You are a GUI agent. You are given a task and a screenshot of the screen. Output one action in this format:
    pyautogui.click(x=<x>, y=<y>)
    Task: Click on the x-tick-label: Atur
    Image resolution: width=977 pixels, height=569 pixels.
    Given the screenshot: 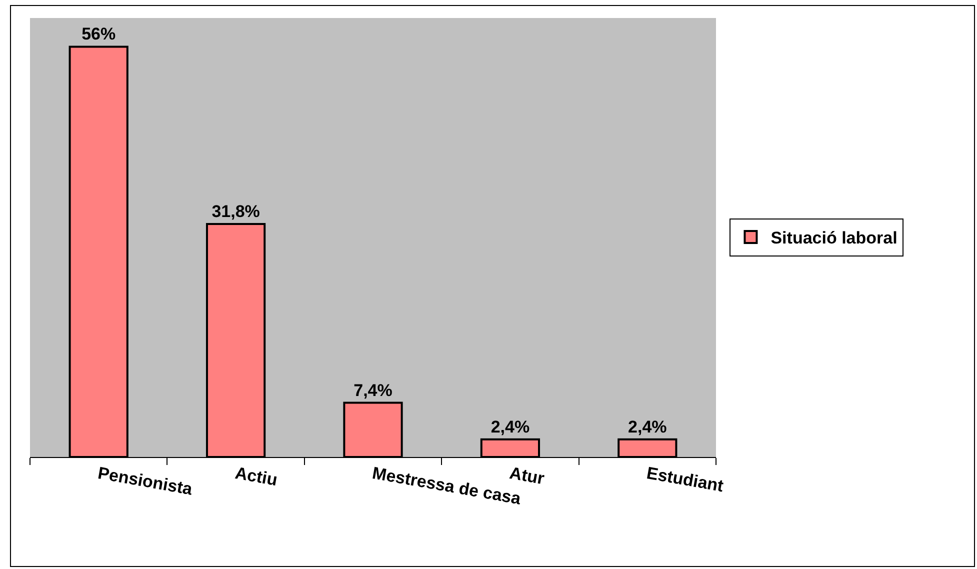 What is the action you would take?
    pyautogui.click(x=527, y=476)
    